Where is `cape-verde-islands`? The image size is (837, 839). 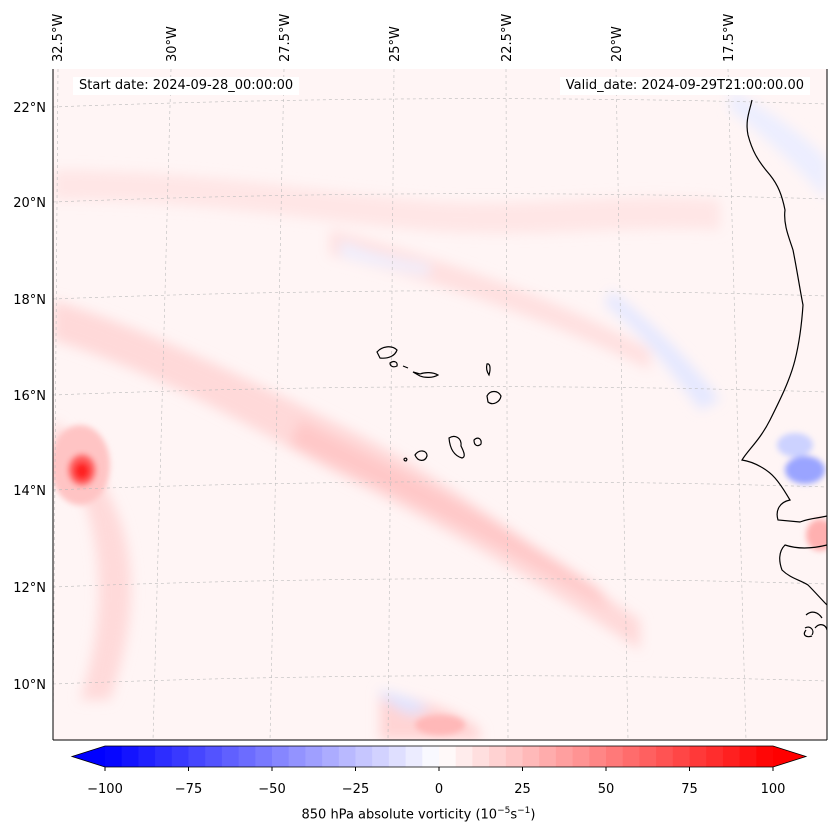 cape-verde-islands is located at coordinates (439, 404).